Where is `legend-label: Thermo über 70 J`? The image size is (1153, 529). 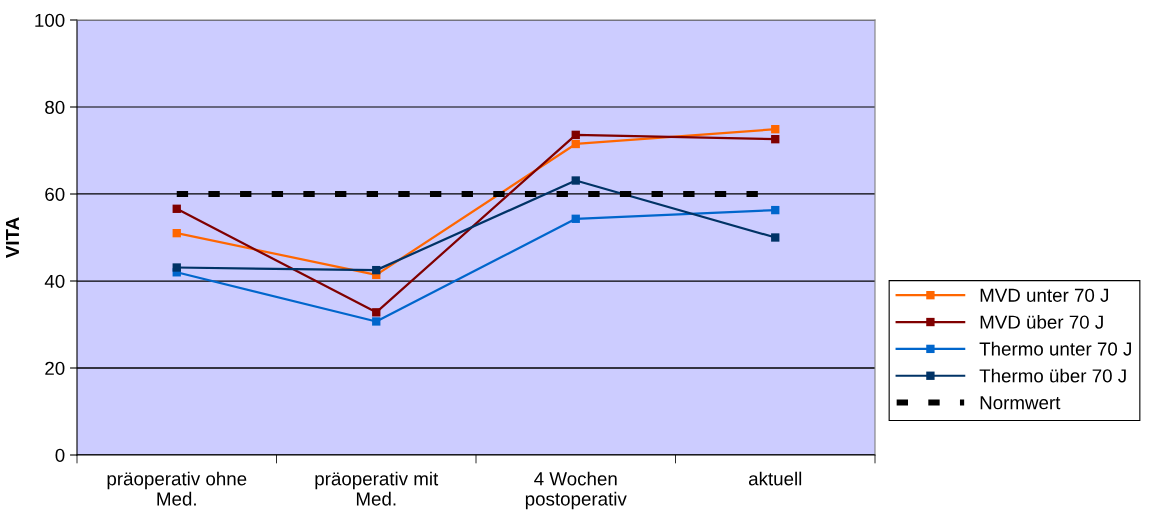
legend-label: Thermo über 70 J is located at coordinates (1052, 375).